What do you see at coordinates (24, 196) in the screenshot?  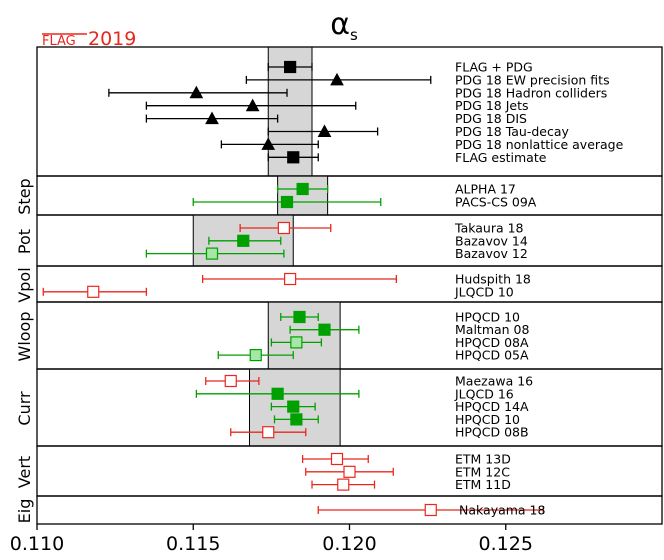 I see `panel-label: Step` at bounding box center [24, 196].